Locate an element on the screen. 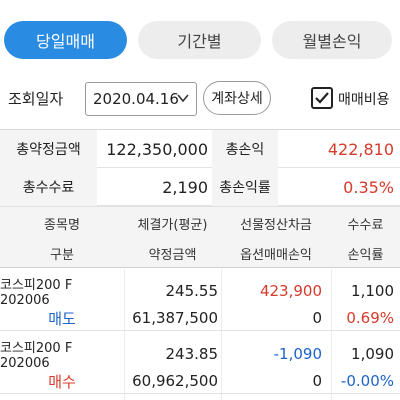  total-fee-label: 총수수료 is located at coordinates (48, 187).